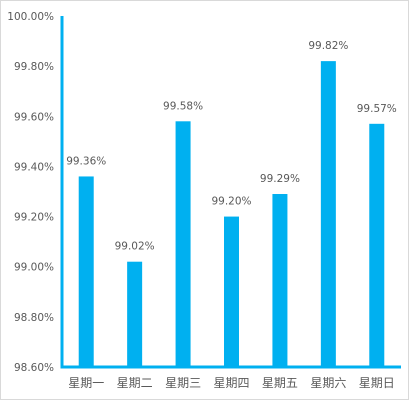  Describe the element at coordinates (34, 167) in the screenshot. I see `y-tick-label: 99.40%` at that location.